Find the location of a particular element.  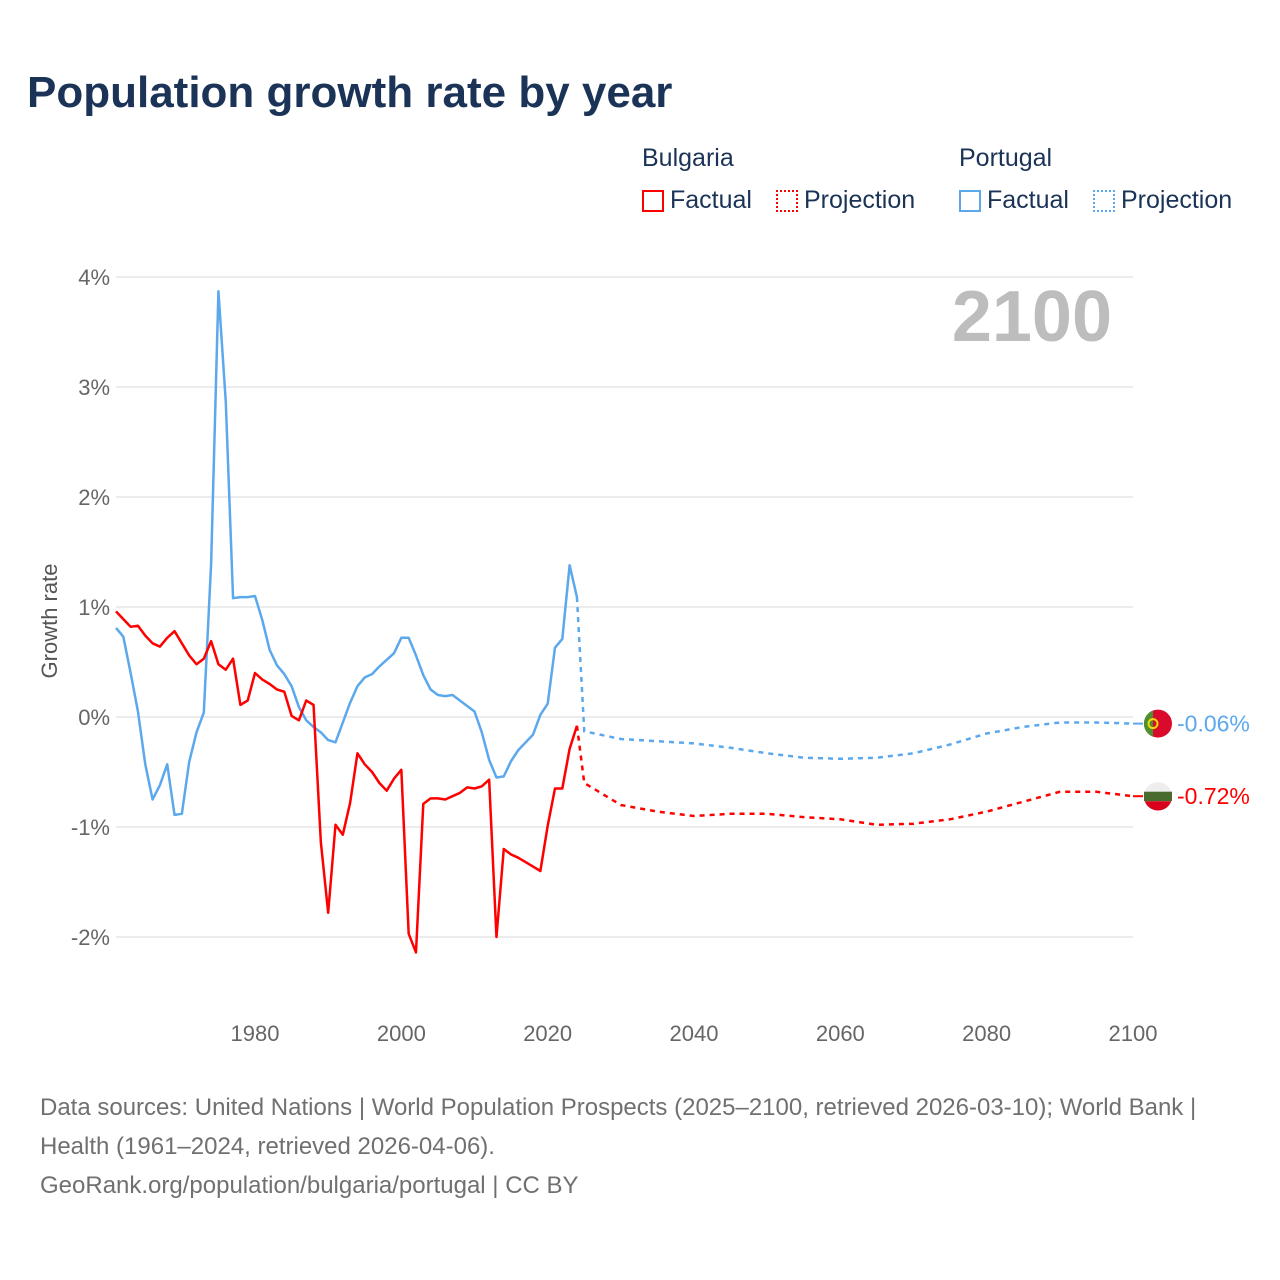

legend-swatch-solid-red is located at coordinates (653, 200).